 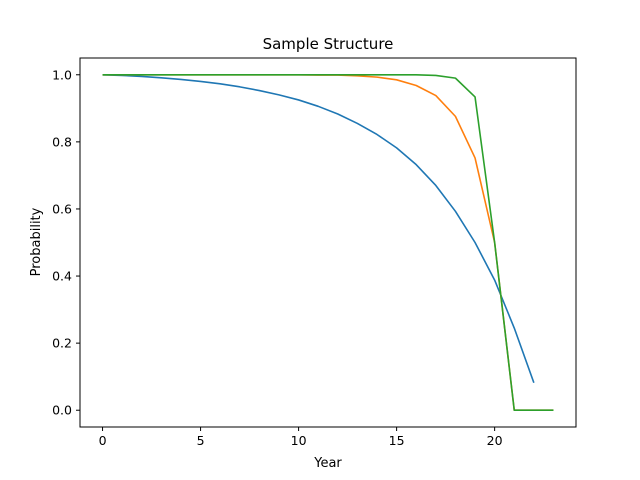 What do you see at coordinates (62, 276) in the screenshot?
I see `y-tick-label: 0.4` at bounding box center [62, 276].